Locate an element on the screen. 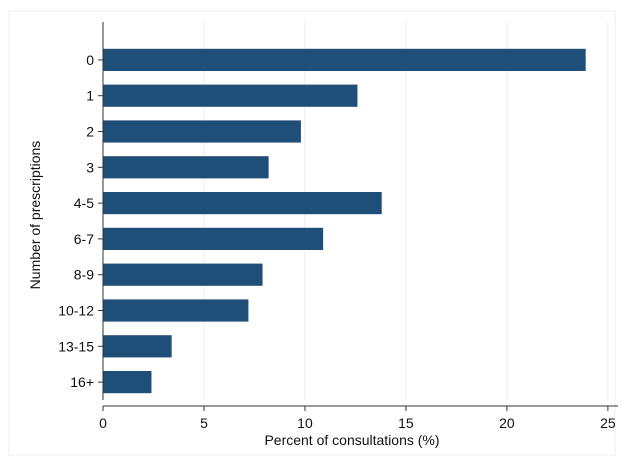  y-tick-label-10-12: 10-12 is located at coordinates (76, 311).